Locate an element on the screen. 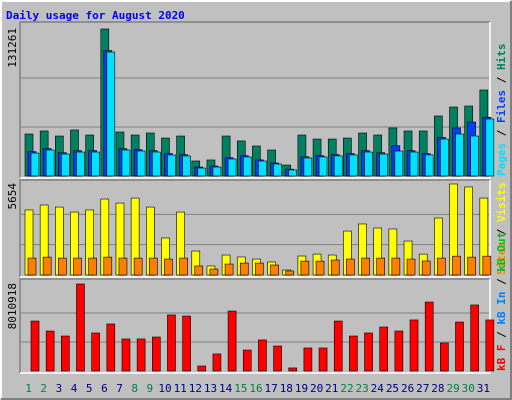  legend: Sites / Visits is located at coordinates (501, 228).